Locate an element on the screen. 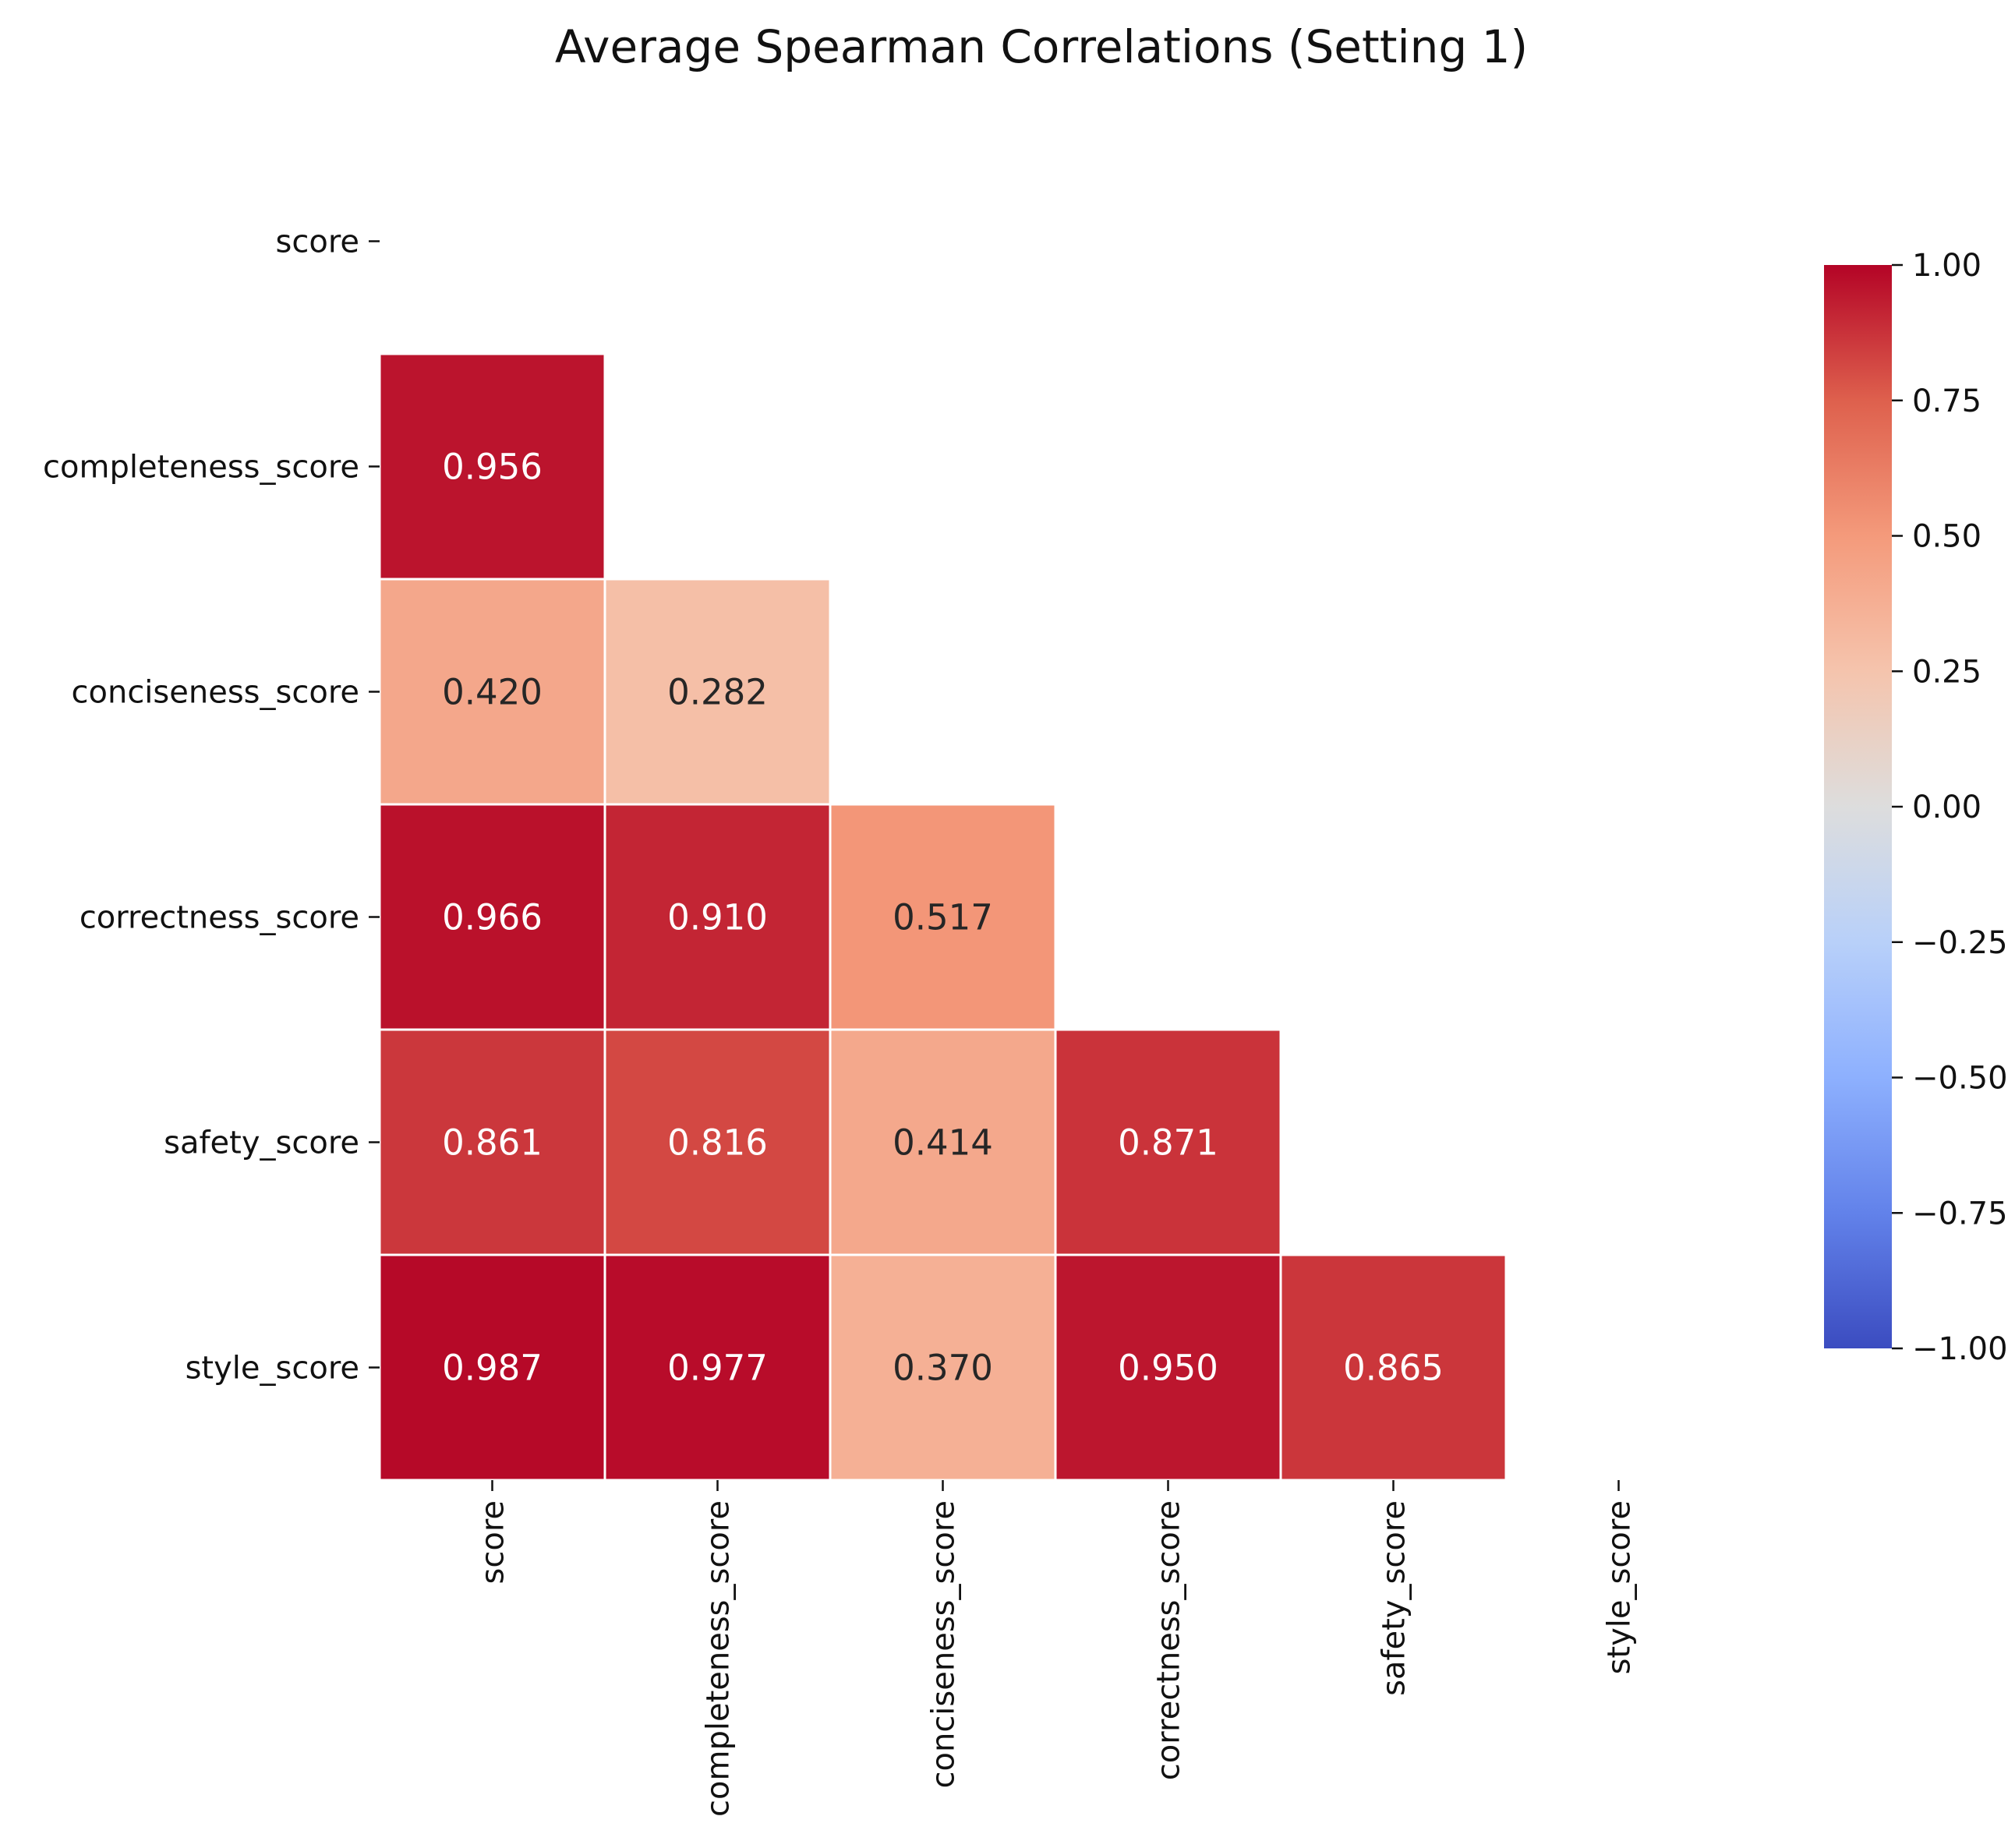 The height and width of the screenshot is (1848, 2015). heatmap-cell-style_score-conciseness_score: 0.370 is located at coordinates (943, 1367).